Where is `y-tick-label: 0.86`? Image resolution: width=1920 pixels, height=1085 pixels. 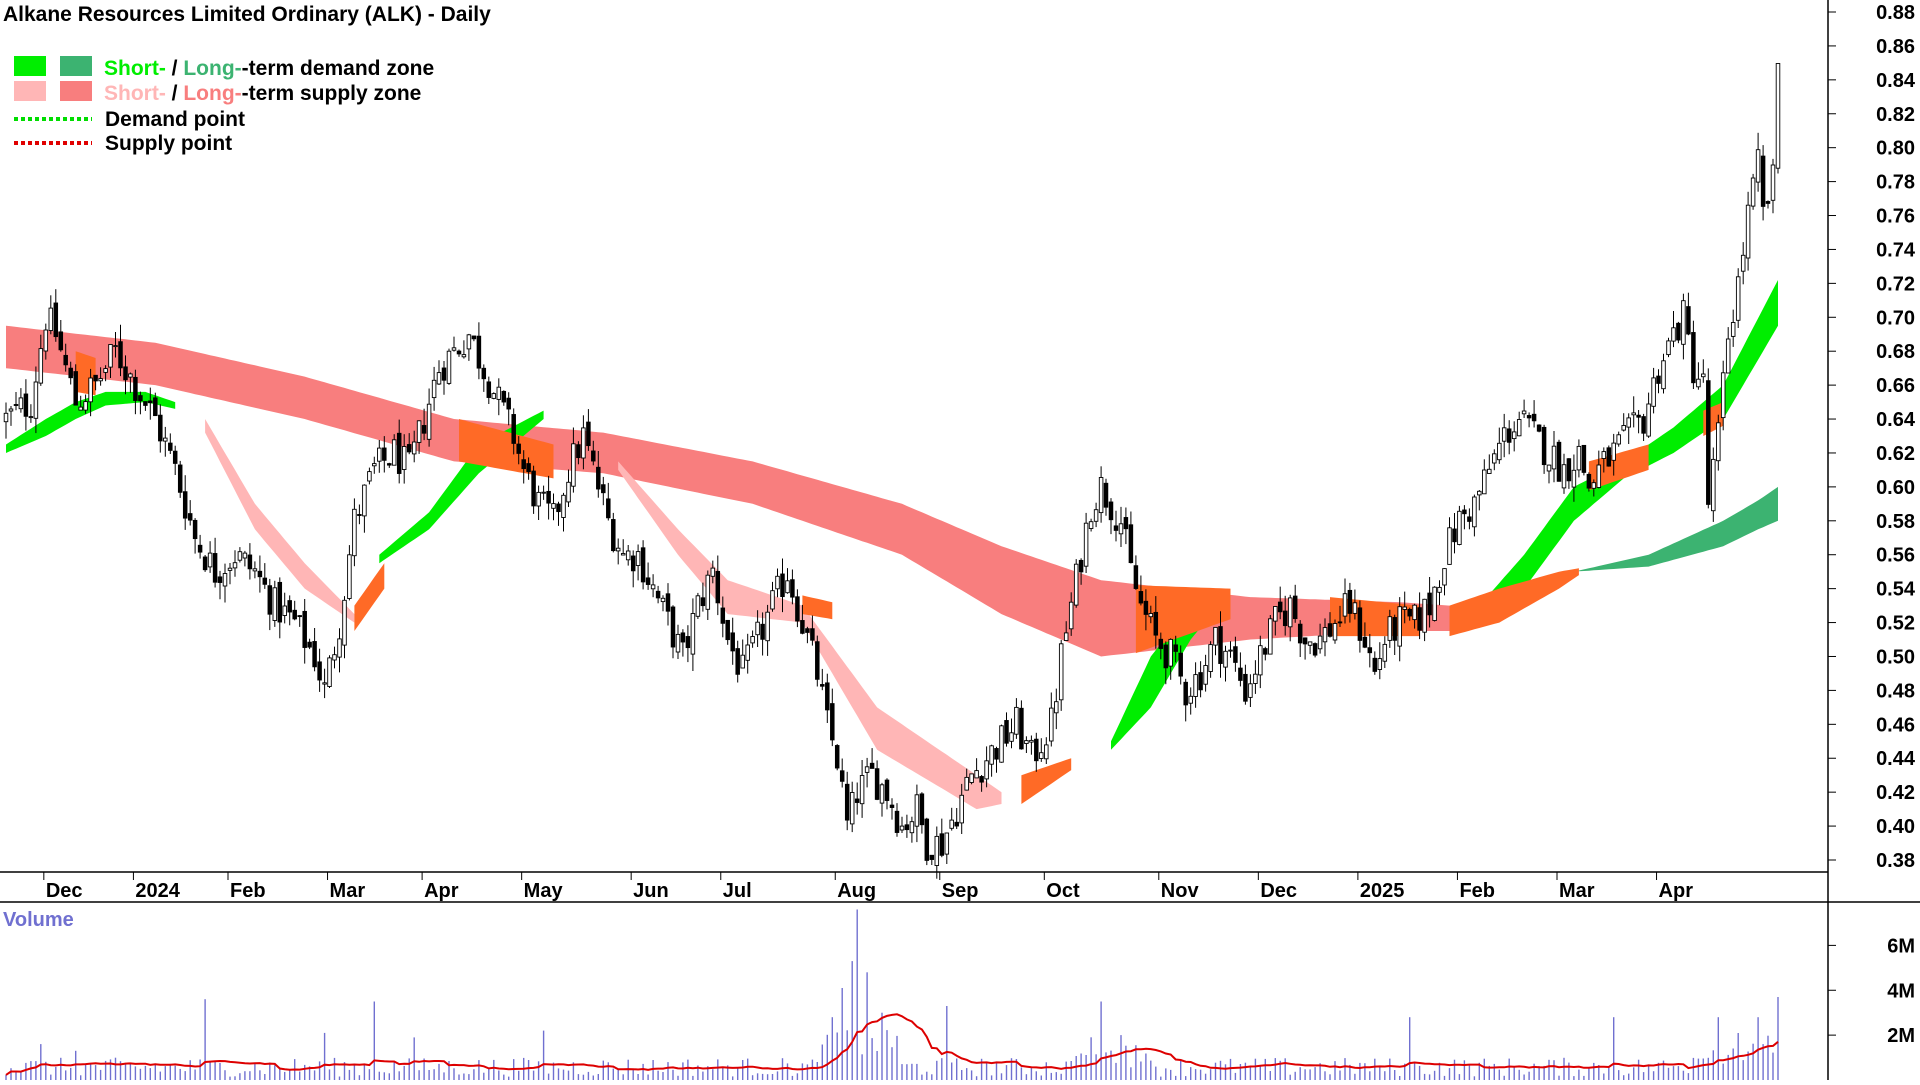 y-tick-label: 0.86 is located at coordinates (1895, 47).